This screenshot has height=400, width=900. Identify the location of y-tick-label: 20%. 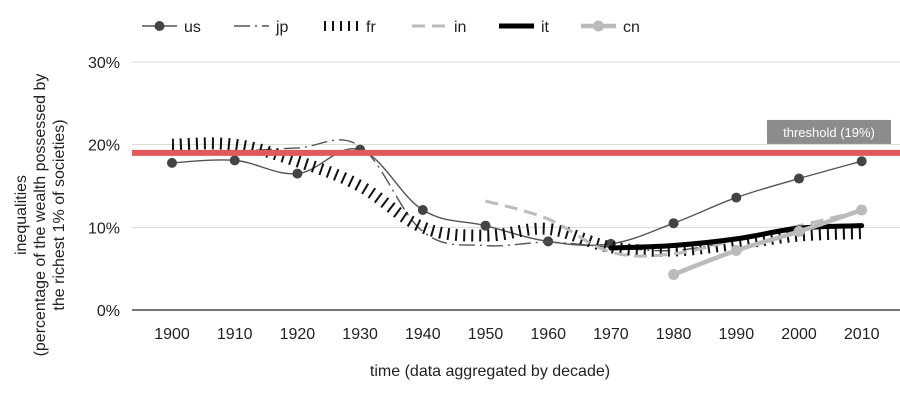
(104, 146).